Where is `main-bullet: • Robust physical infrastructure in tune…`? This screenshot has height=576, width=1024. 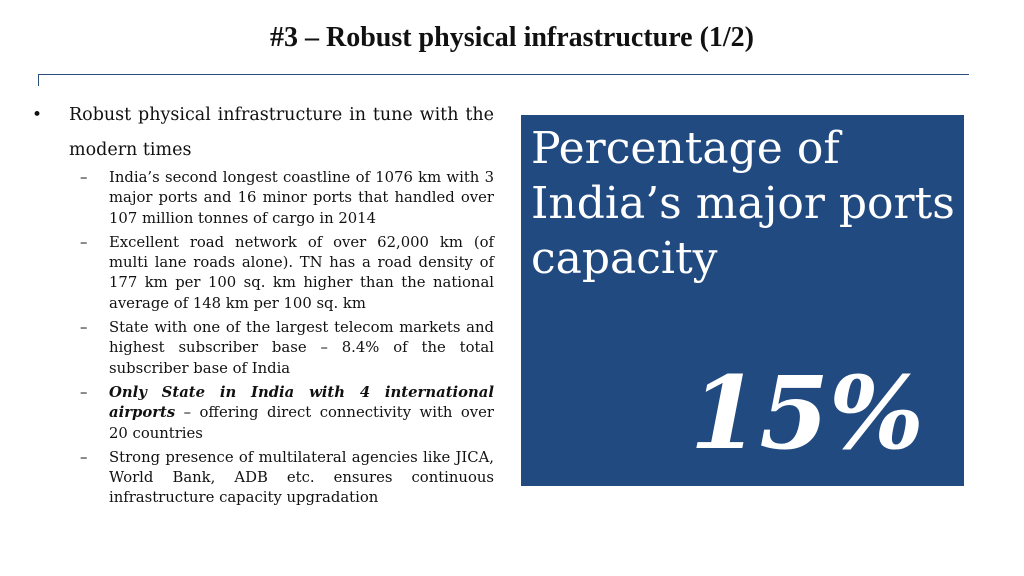 main-bullet: • Robust physical infrastructure in tune… is located at coordinates (262, 133).